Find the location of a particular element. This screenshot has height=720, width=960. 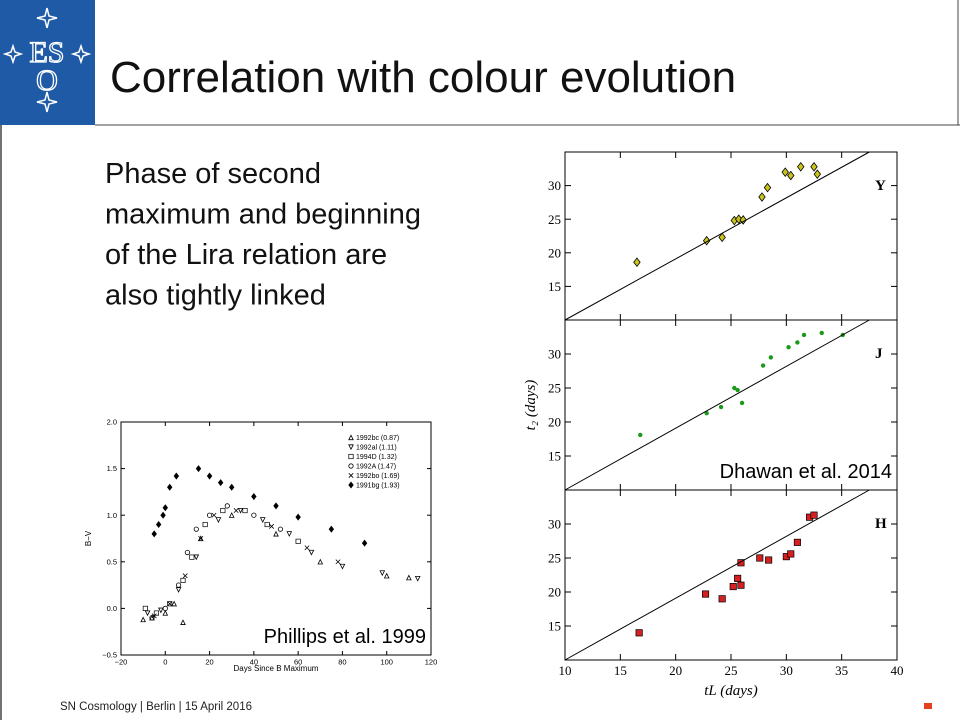

legend-label: 1994D (1.32) is located at coordinates (376, 457).